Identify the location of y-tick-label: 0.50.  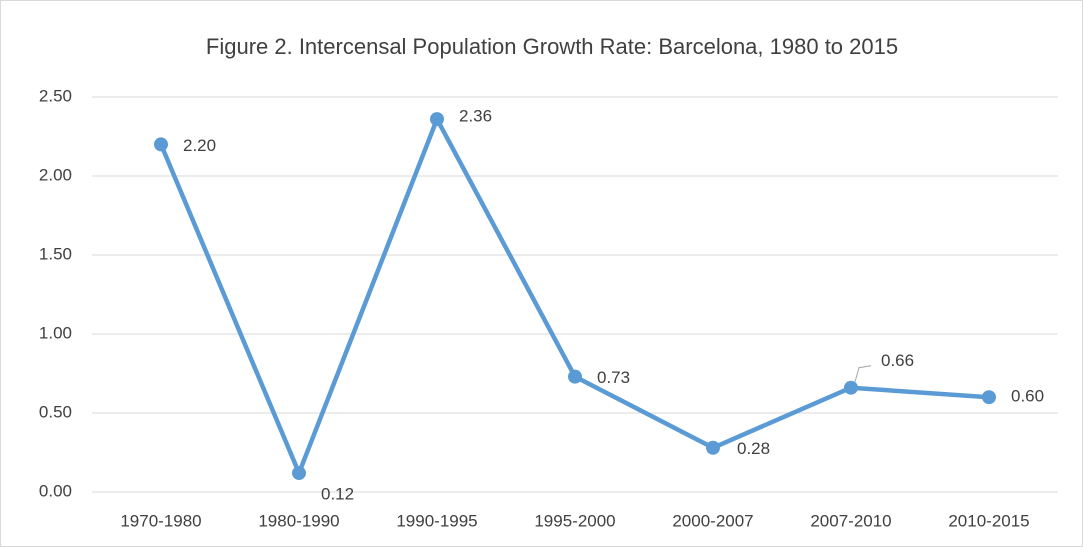
(55, 411).